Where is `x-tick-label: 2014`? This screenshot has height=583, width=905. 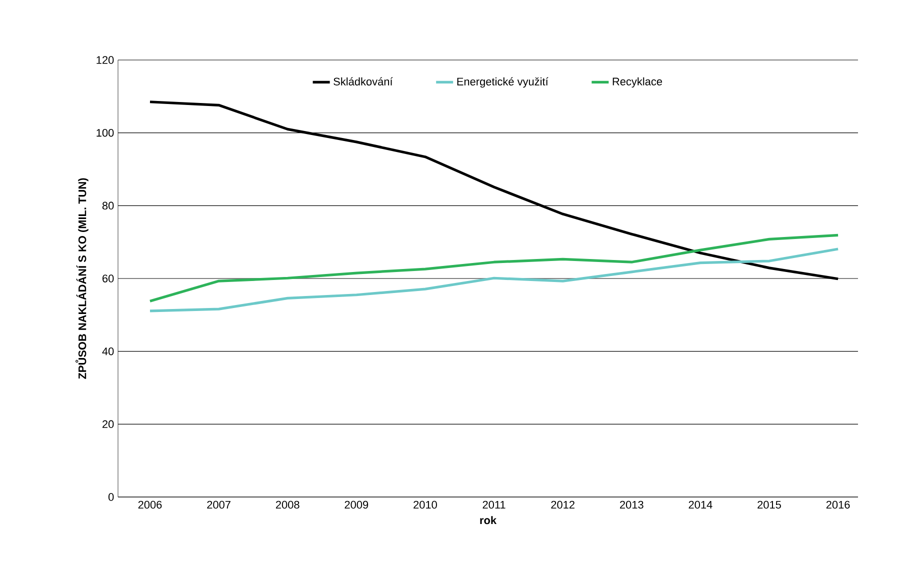 x-tick-label: 2014 is located at coordinates (700, 504).